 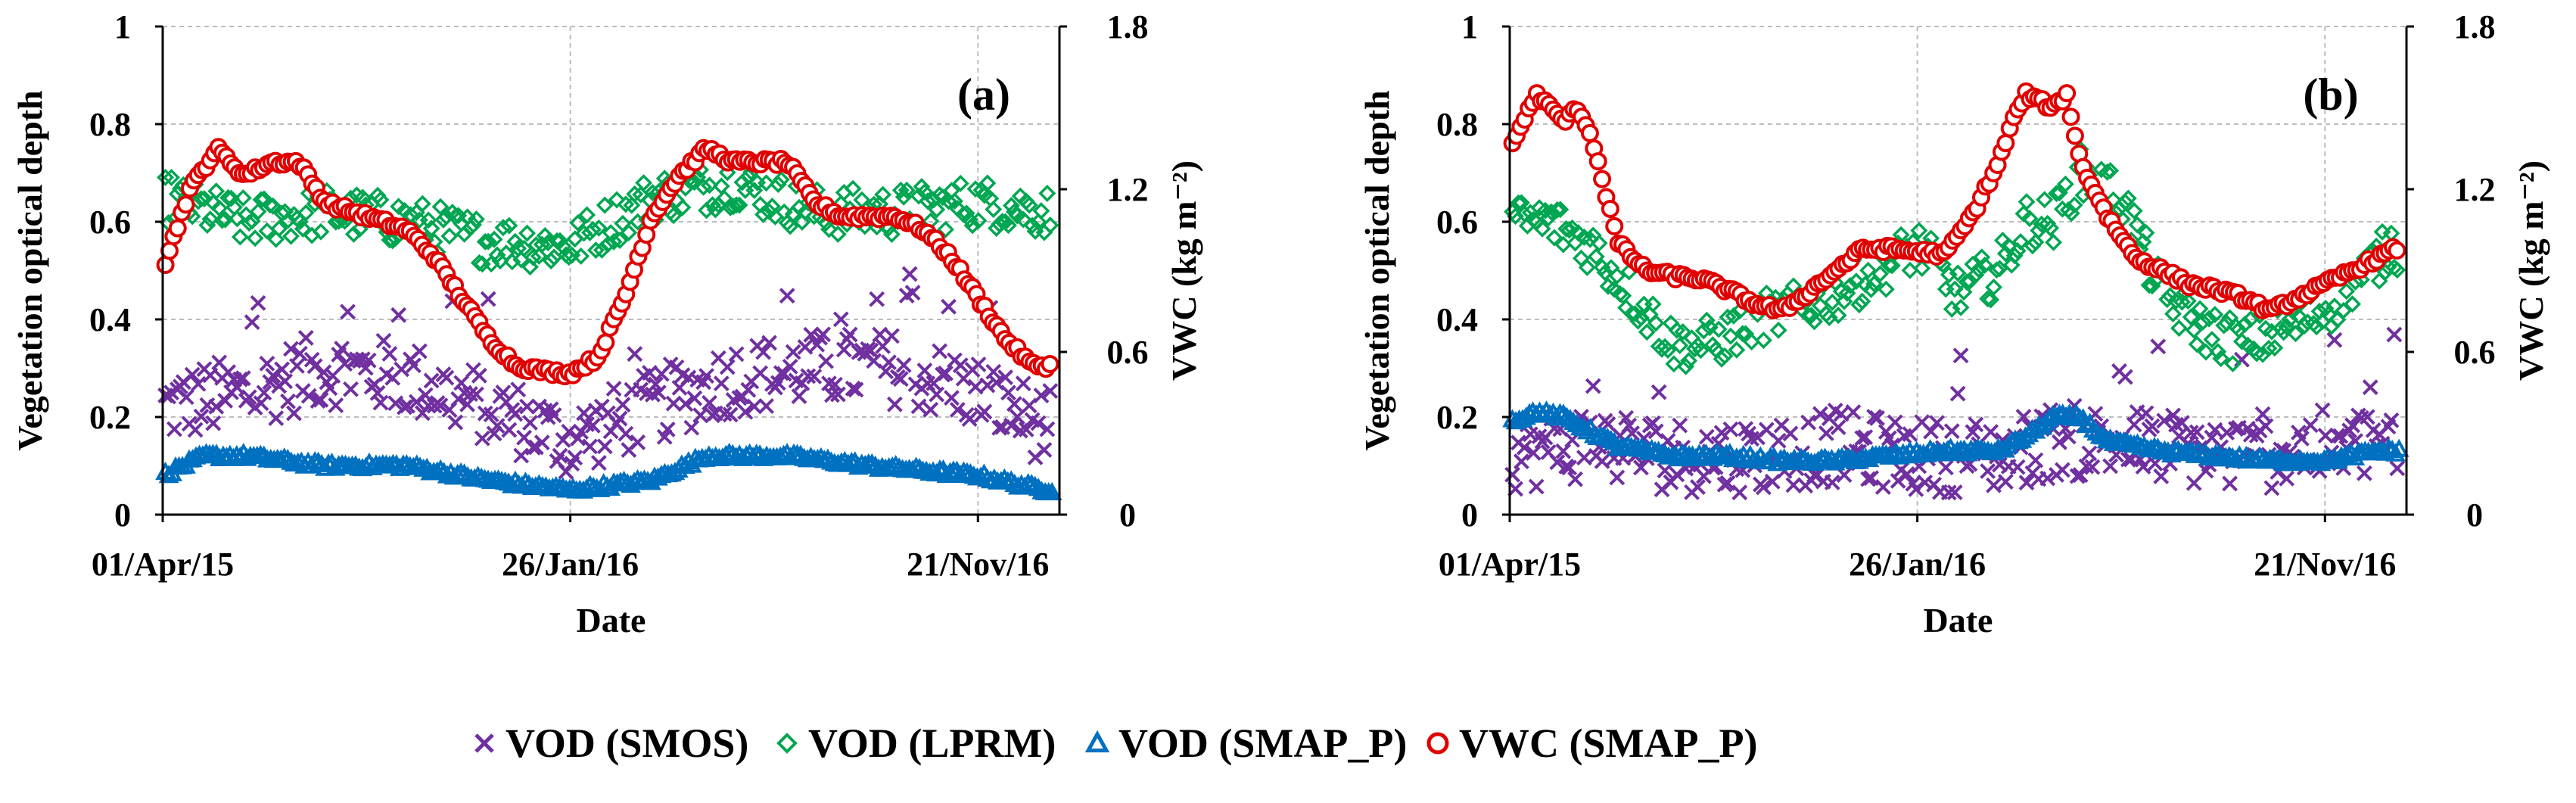 What do you see at coordinates (1377, 270) in the screenshot?
I see `y-axis-label: Vegetation optical depth` at bounding box center [1377, 270].